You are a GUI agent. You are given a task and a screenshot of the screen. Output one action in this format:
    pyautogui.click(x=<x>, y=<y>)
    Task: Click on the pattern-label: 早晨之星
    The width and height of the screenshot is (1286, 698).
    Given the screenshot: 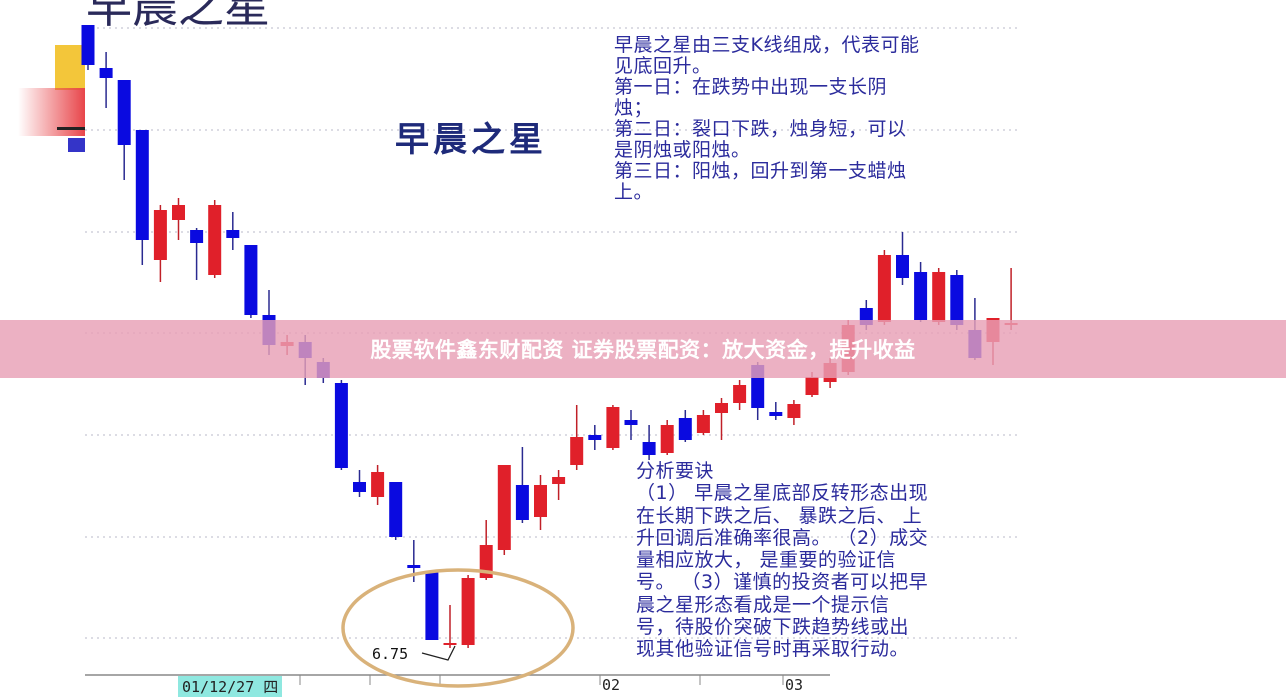 What is the action you would take?
    pyautogui.click(x=471, y=140)
    